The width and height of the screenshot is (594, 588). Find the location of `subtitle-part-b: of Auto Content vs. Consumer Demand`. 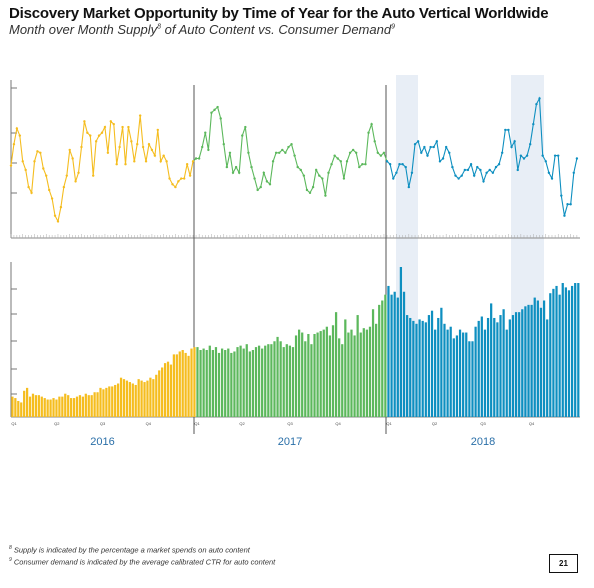

subtitle-part-b: of Auto Content vs. Consumer Demand is located at coordinates (276, 29).